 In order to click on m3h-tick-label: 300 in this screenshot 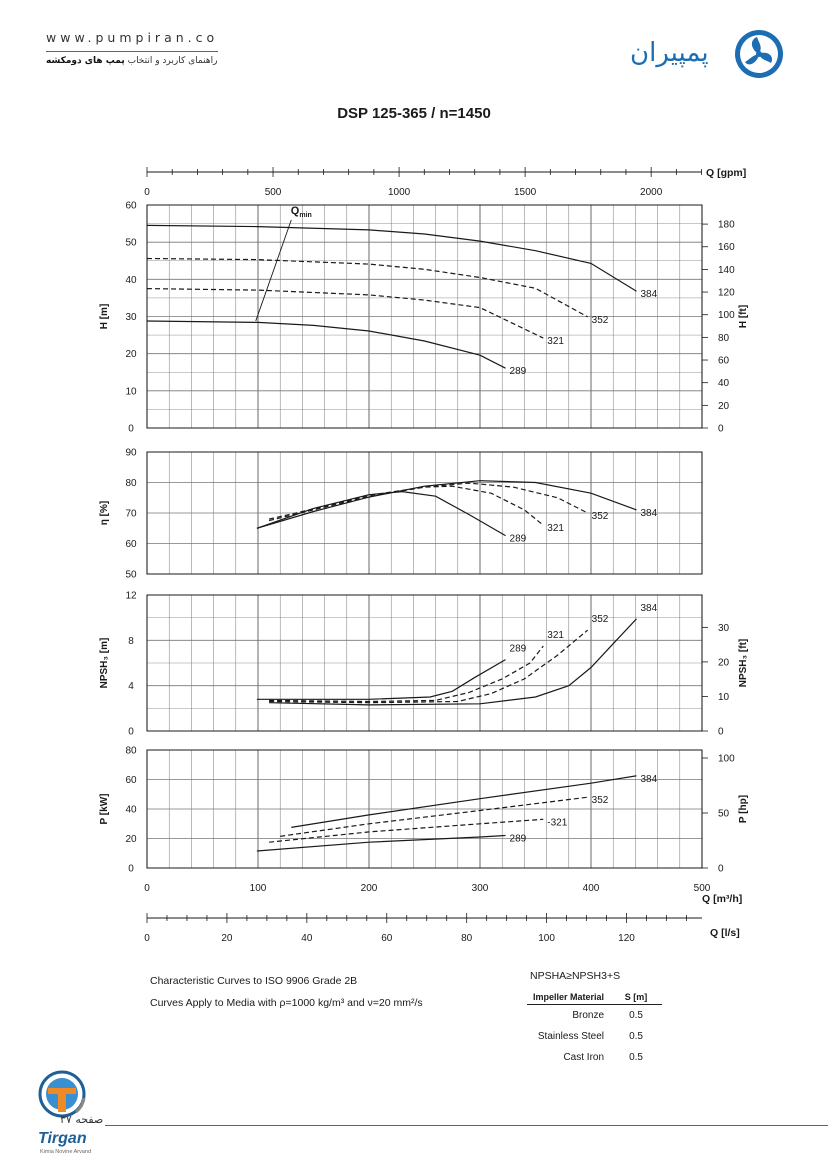, I will do `click(480, 888)`.